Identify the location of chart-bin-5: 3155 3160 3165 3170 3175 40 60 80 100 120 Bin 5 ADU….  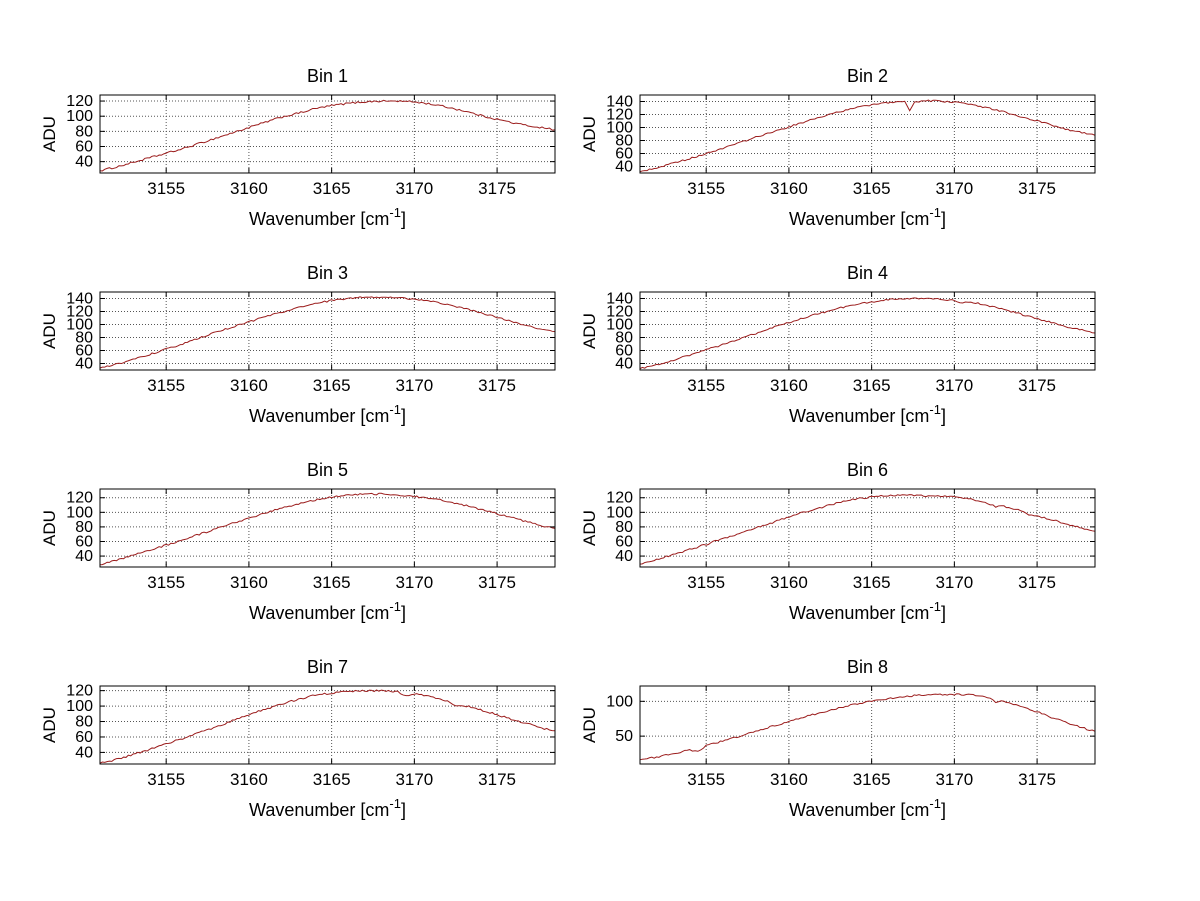
(280, 549).